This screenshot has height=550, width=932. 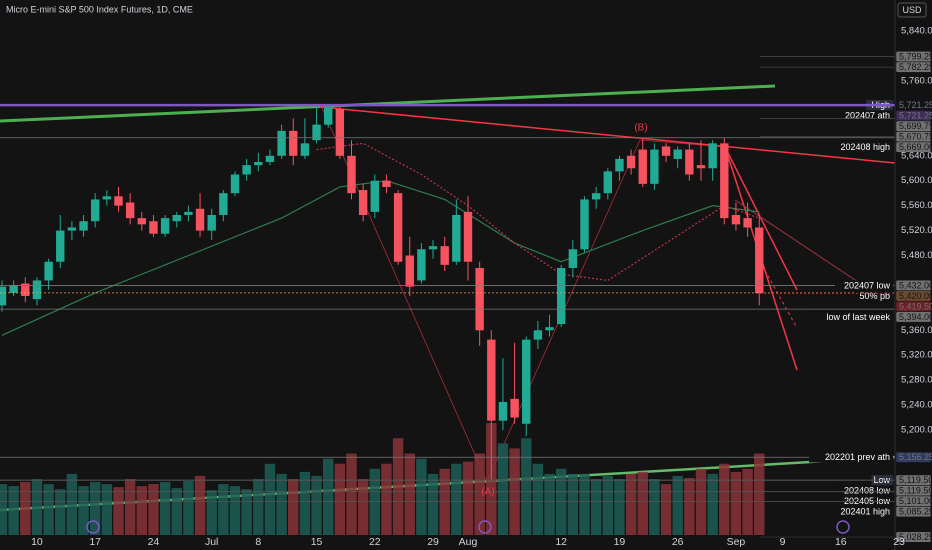 What do you see at coordinates (916, 330) in the screenshot?
I see `y-tick-label: 5,360.00` at bounding box center [916, 330].